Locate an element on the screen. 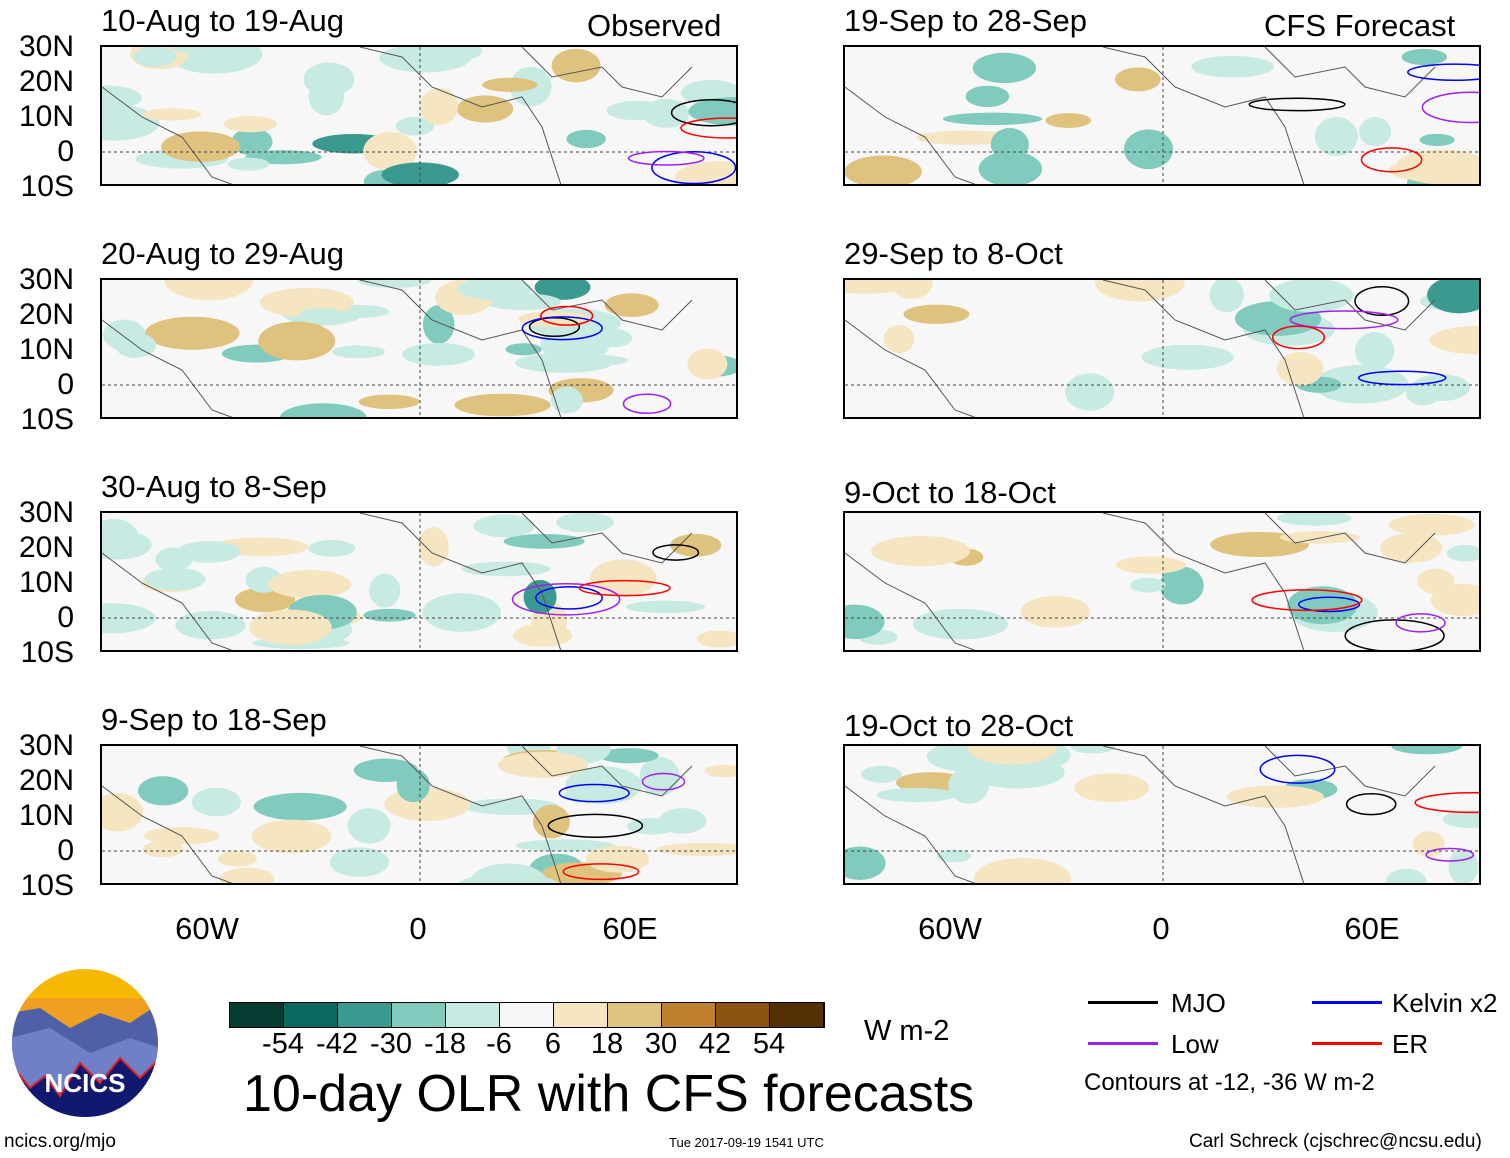 Image resolution: width=1510 pixels, height=1158 pixels. y-axis-label: 10S is located at coordinates (47, 186).